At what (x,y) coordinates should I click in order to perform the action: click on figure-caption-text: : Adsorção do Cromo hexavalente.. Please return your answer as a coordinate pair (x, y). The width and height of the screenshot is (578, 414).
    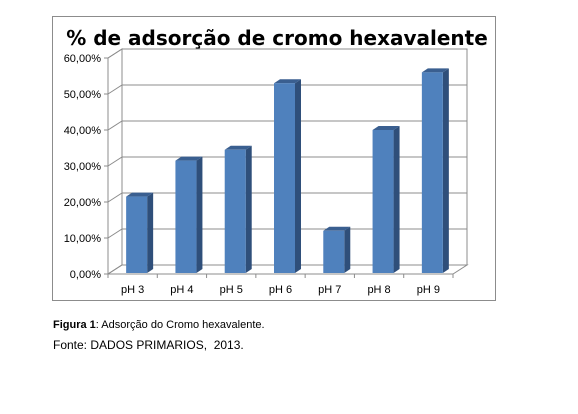
    Looking at the image, I should click on (180, 325).